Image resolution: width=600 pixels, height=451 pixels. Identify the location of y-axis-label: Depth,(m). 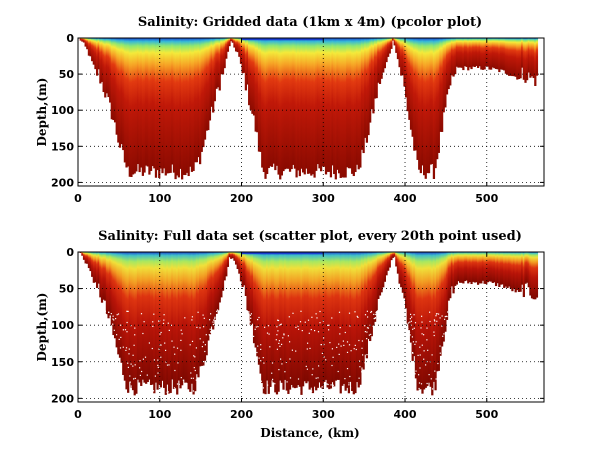
(42, 112).